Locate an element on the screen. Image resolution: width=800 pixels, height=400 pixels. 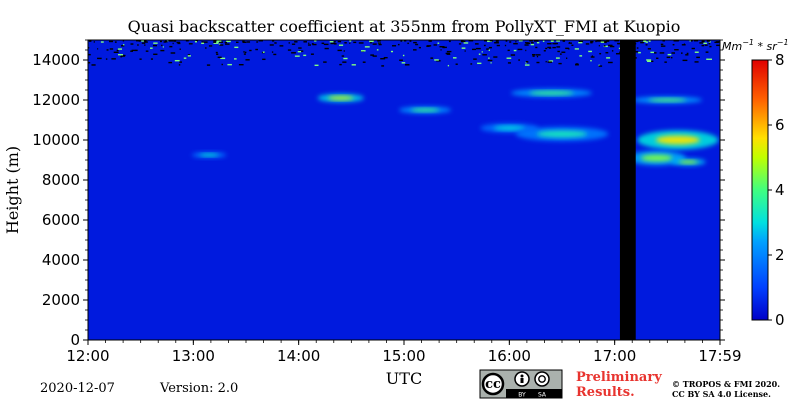
y-tick-label: 14000 is located at coordinates (56, 60).